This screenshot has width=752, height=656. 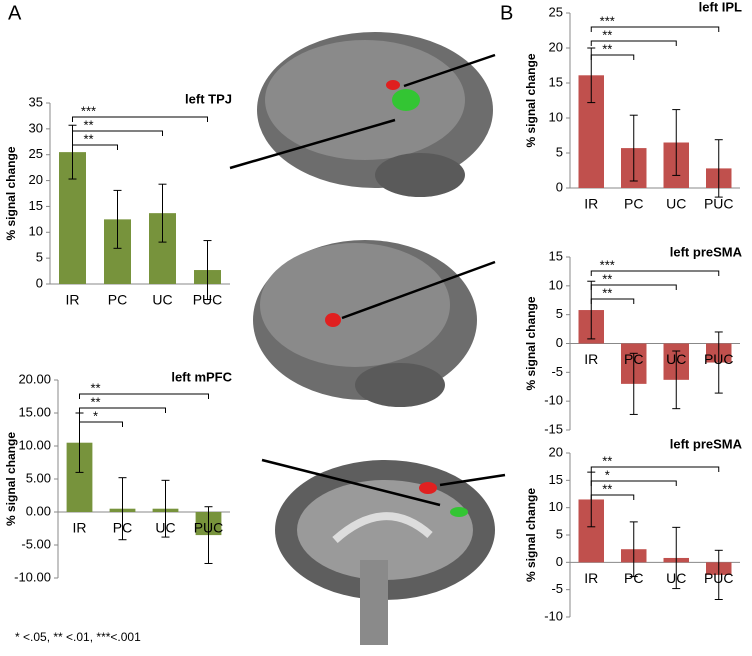 What do you see at coordinates (36, 101) in the screenshot?
I see `y-tick-label: 35` at bounding box center [36, 101].